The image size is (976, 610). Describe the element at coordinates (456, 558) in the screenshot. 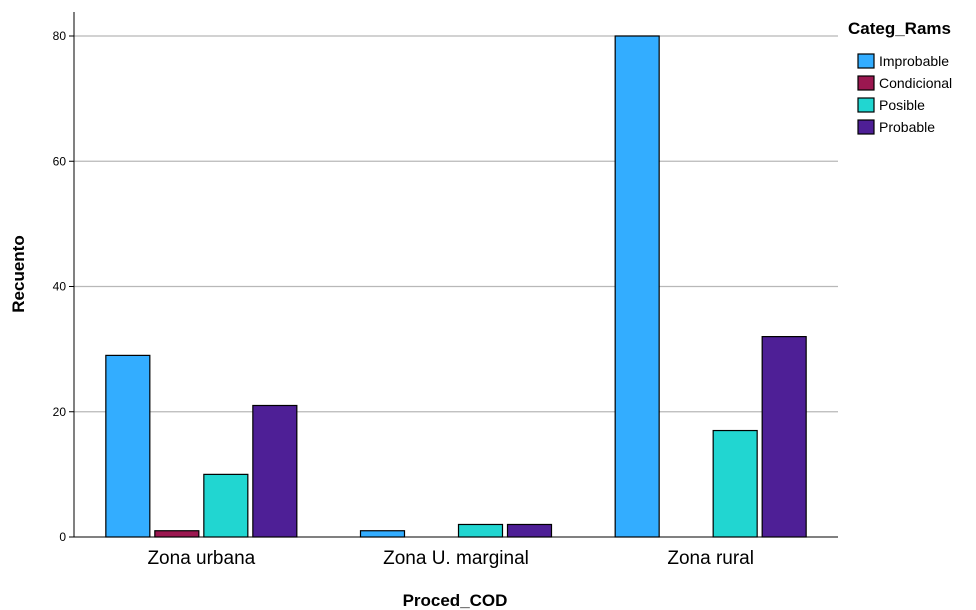

I see `x-category-label: Zona U. marginal` at that location.